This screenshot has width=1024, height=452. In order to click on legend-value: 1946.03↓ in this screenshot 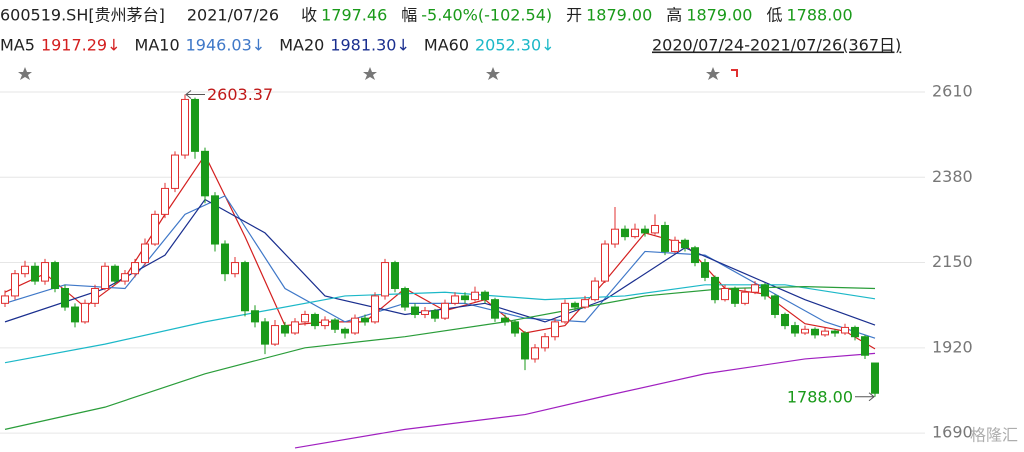, I will do `click(226, 45)`.